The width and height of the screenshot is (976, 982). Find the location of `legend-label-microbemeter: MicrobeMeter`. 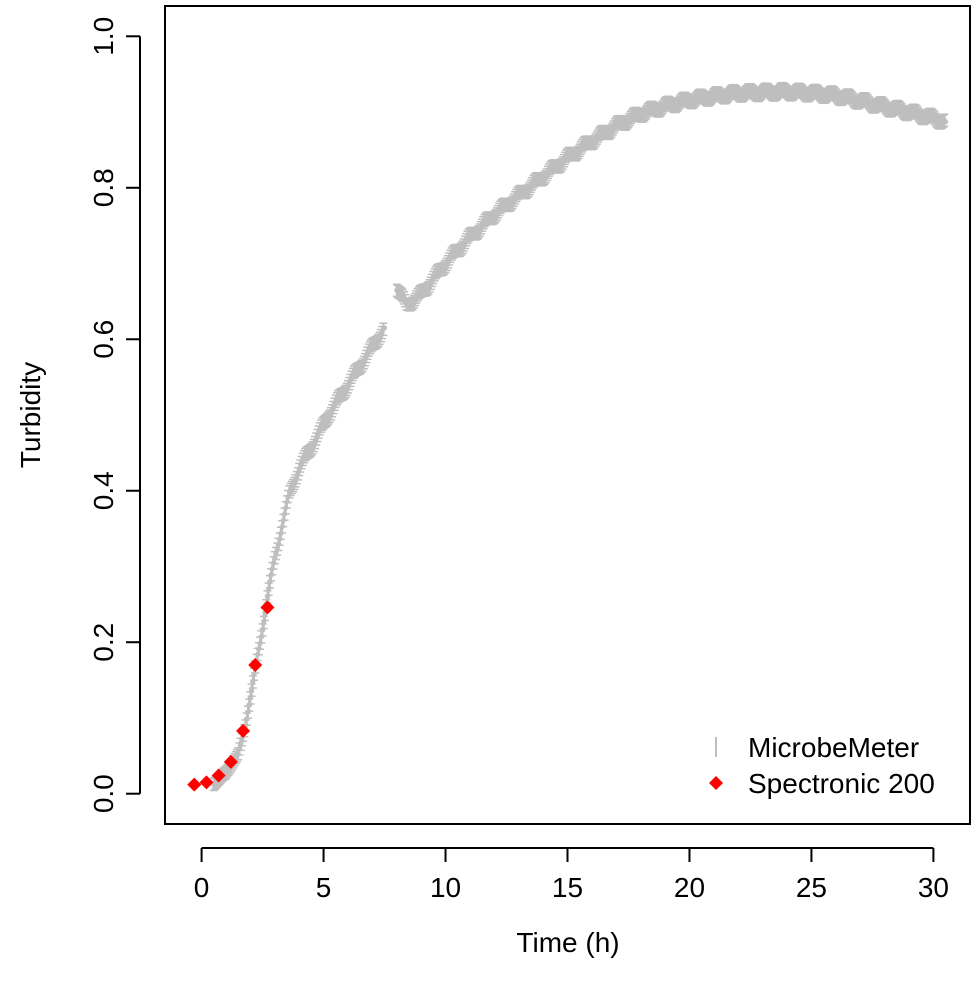

legend-label-microbemeter: MicrobeMeter is located at coordinates (833, 747).